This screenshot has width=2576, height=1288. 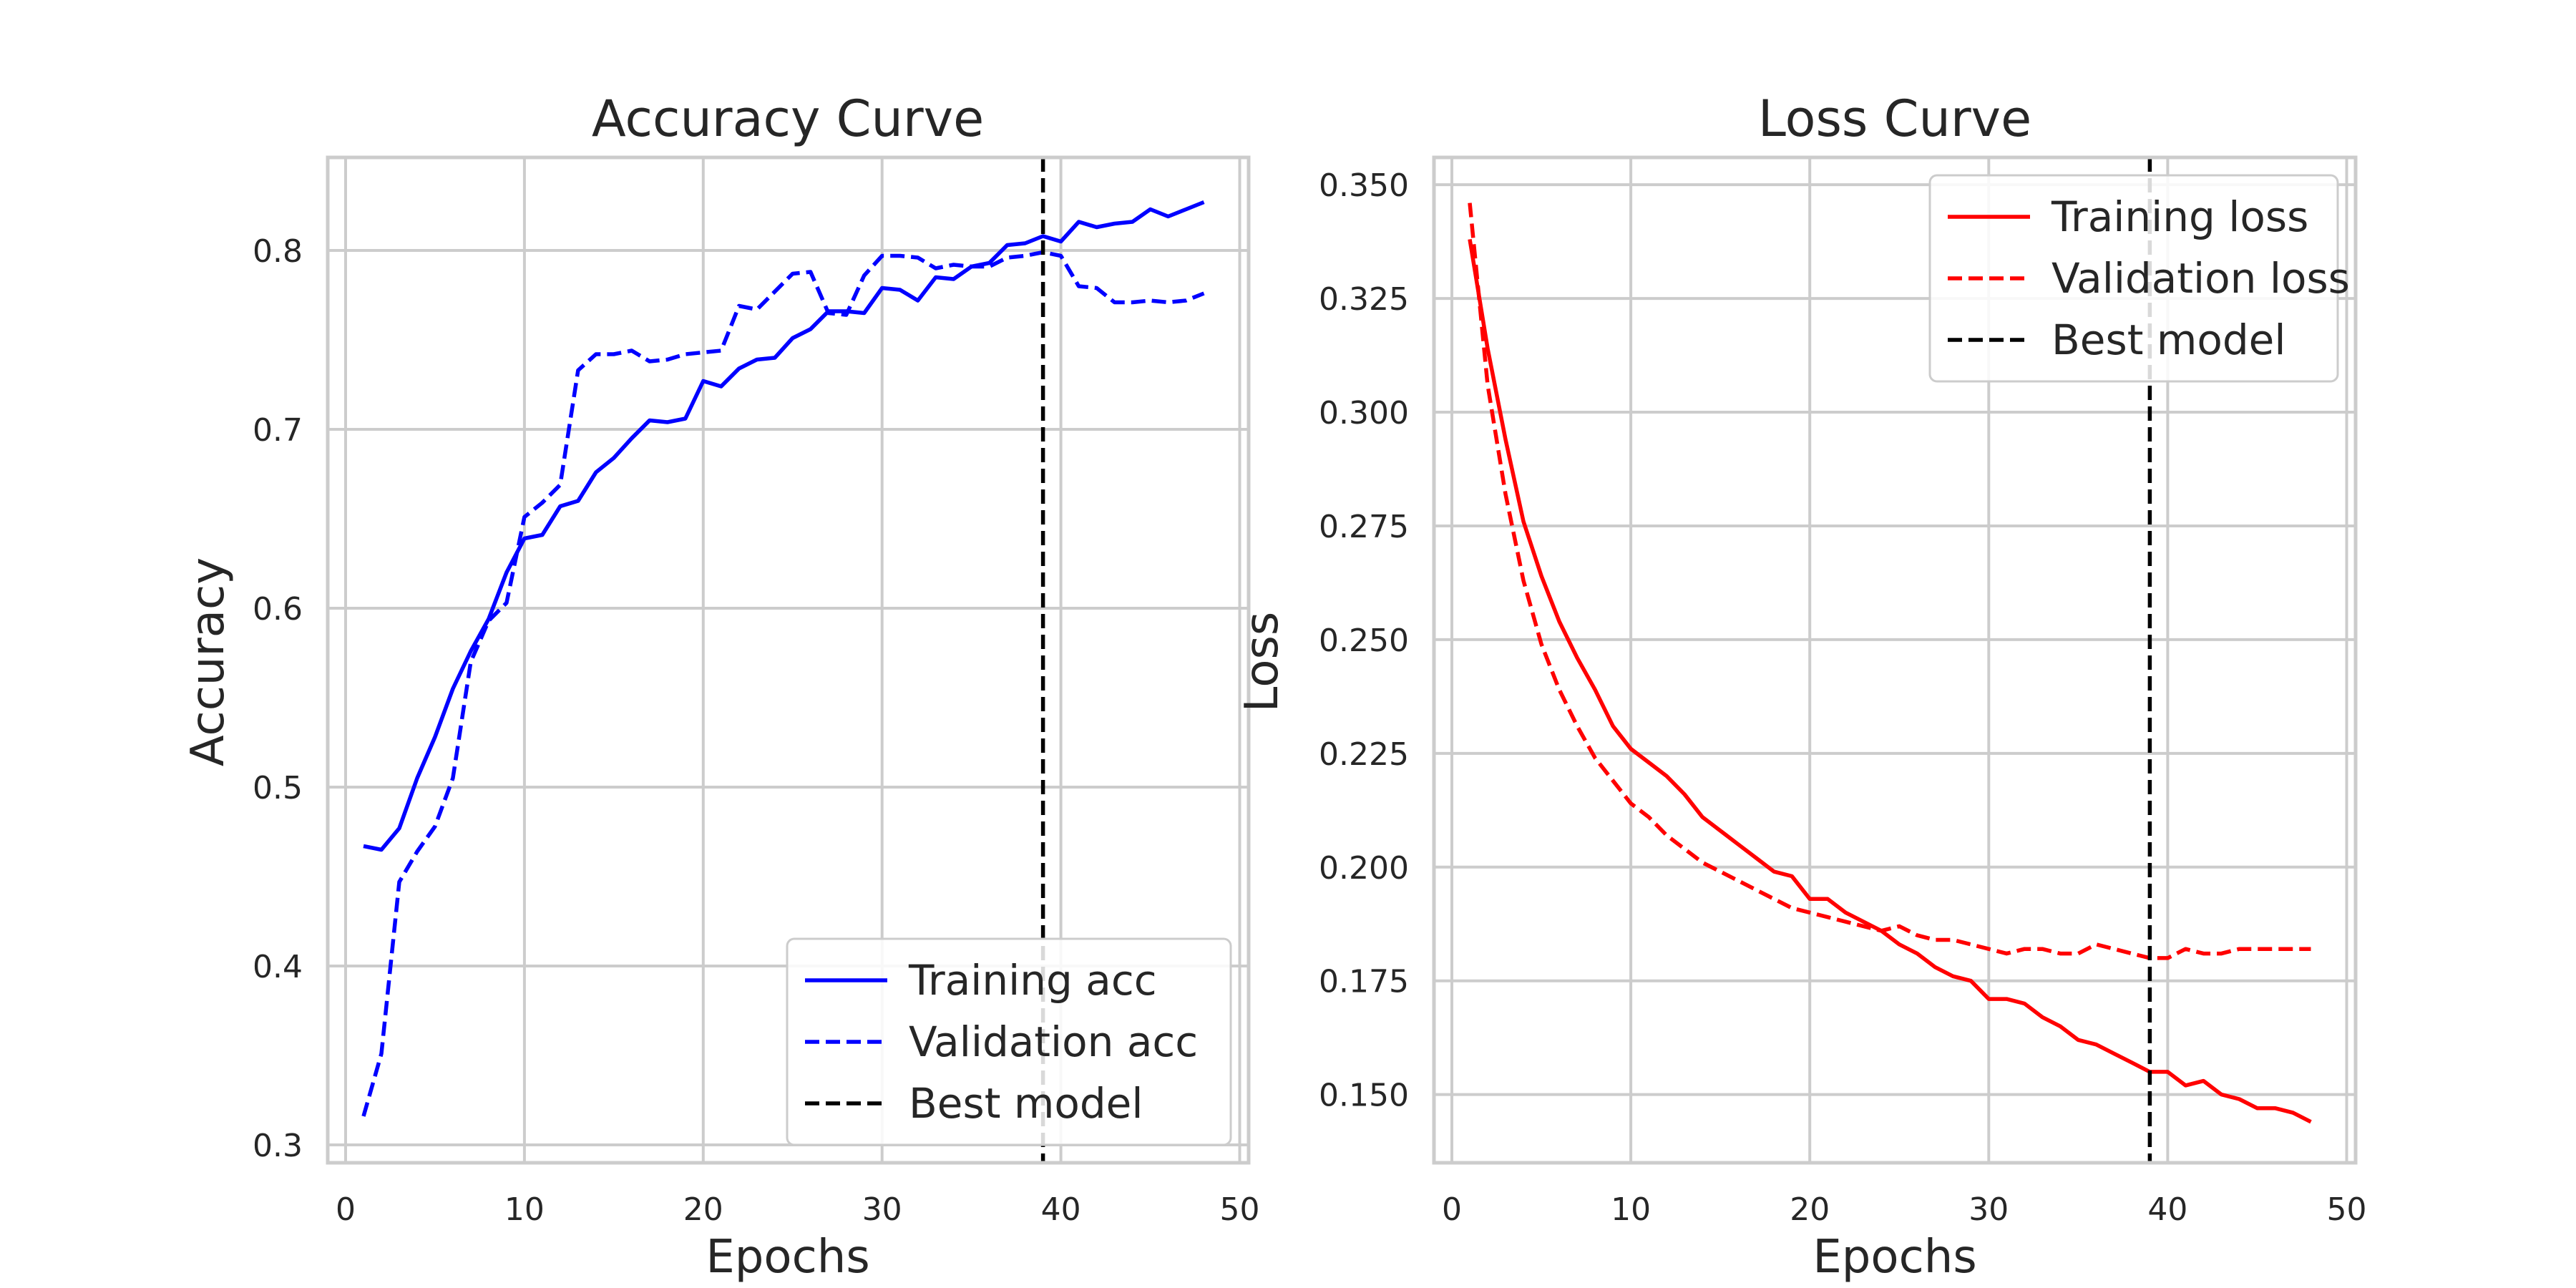 I want to click on y-tick-label: 0.5, so click(x=278, y=788).